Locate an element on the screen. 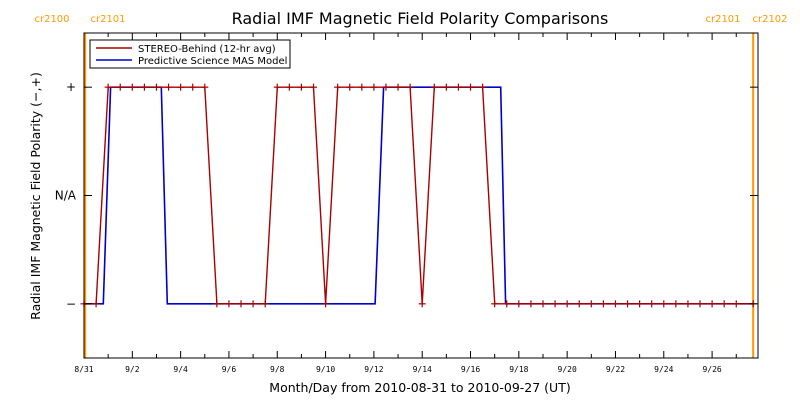 The height and width of the screenshot is (400, 800). legend-box is located at coordinates (190, 54).